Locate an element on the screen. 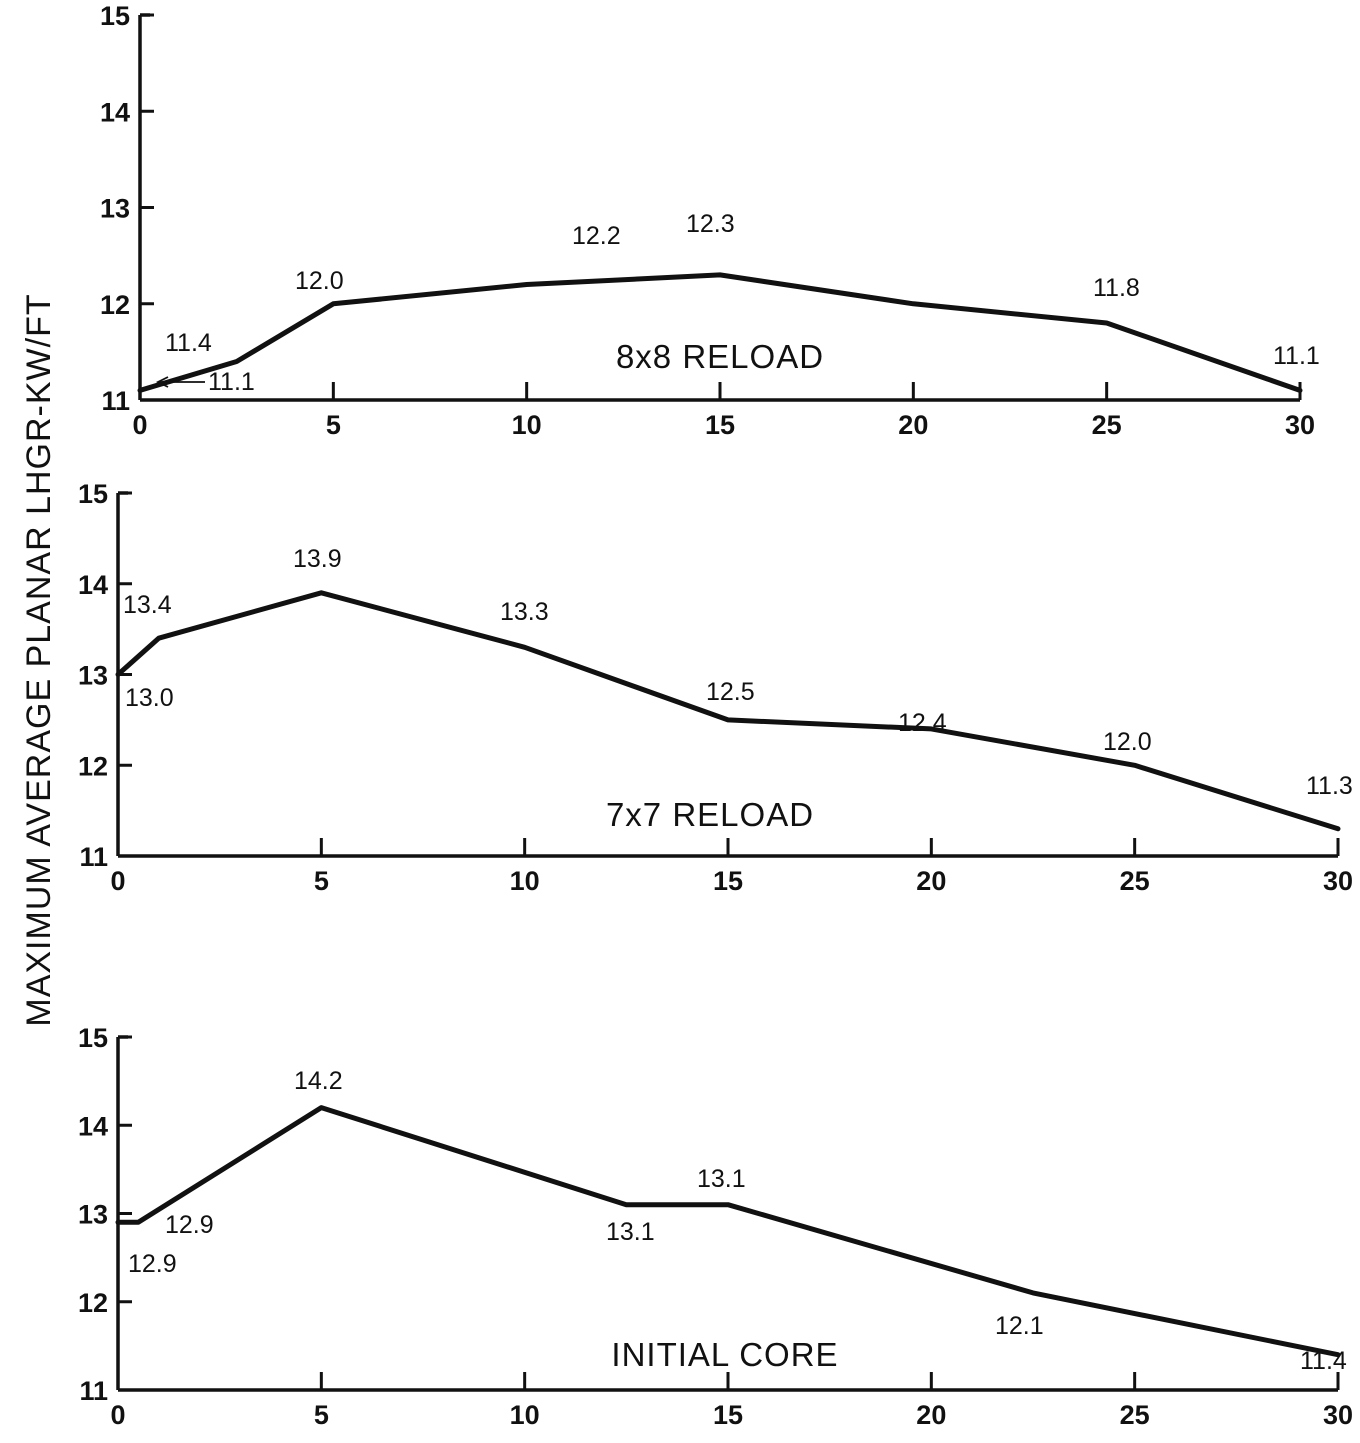 This screenshot has width=1360, height=1443. data-label: 11.3 is located at coordinates (1329, 786).